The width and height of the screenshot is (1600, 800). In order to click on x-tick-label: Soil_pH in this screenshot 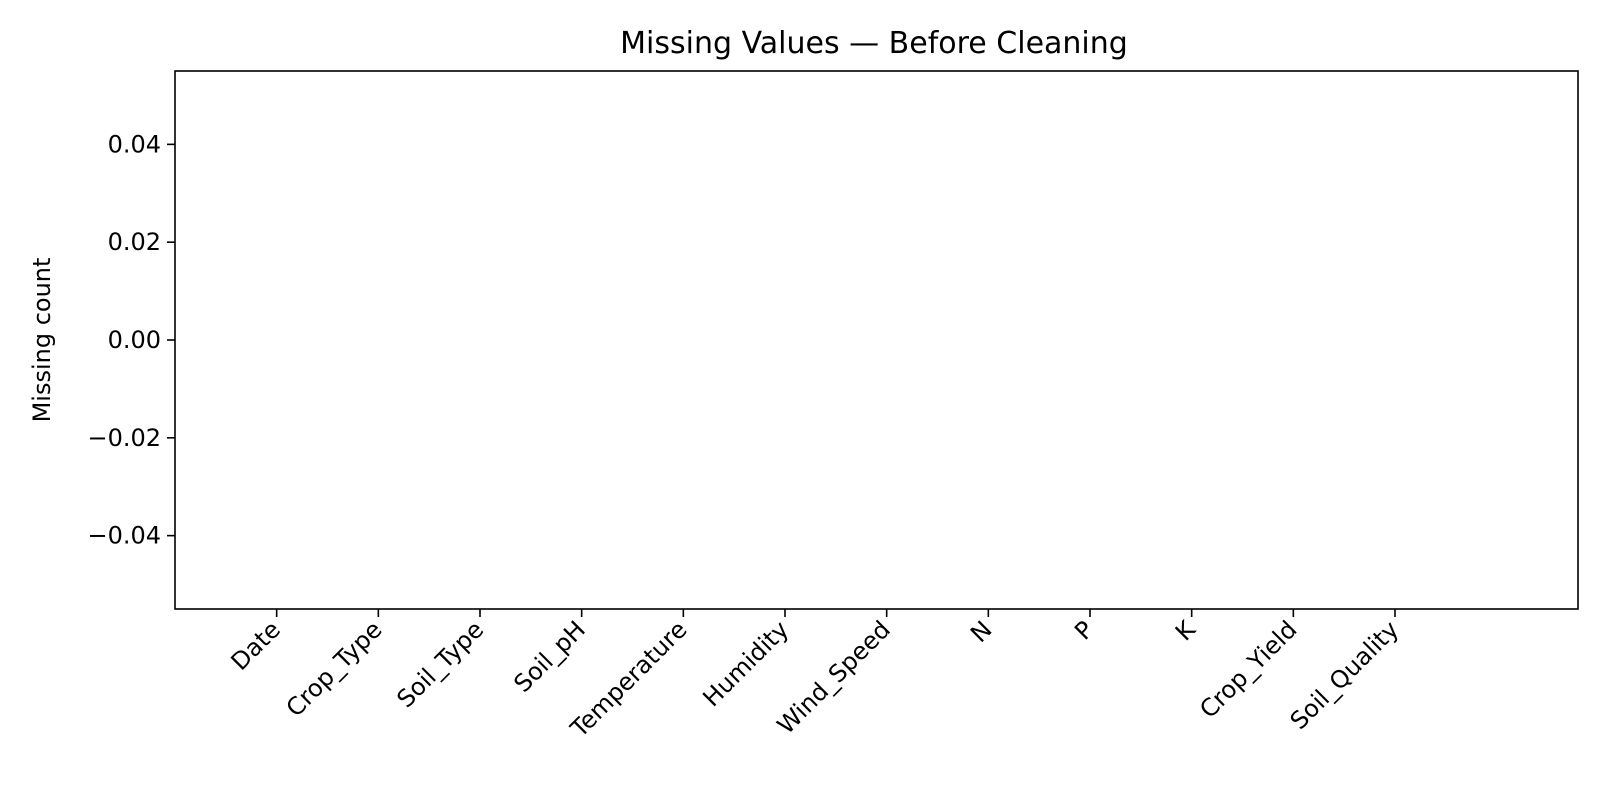, I will do `click(549, 656)`.